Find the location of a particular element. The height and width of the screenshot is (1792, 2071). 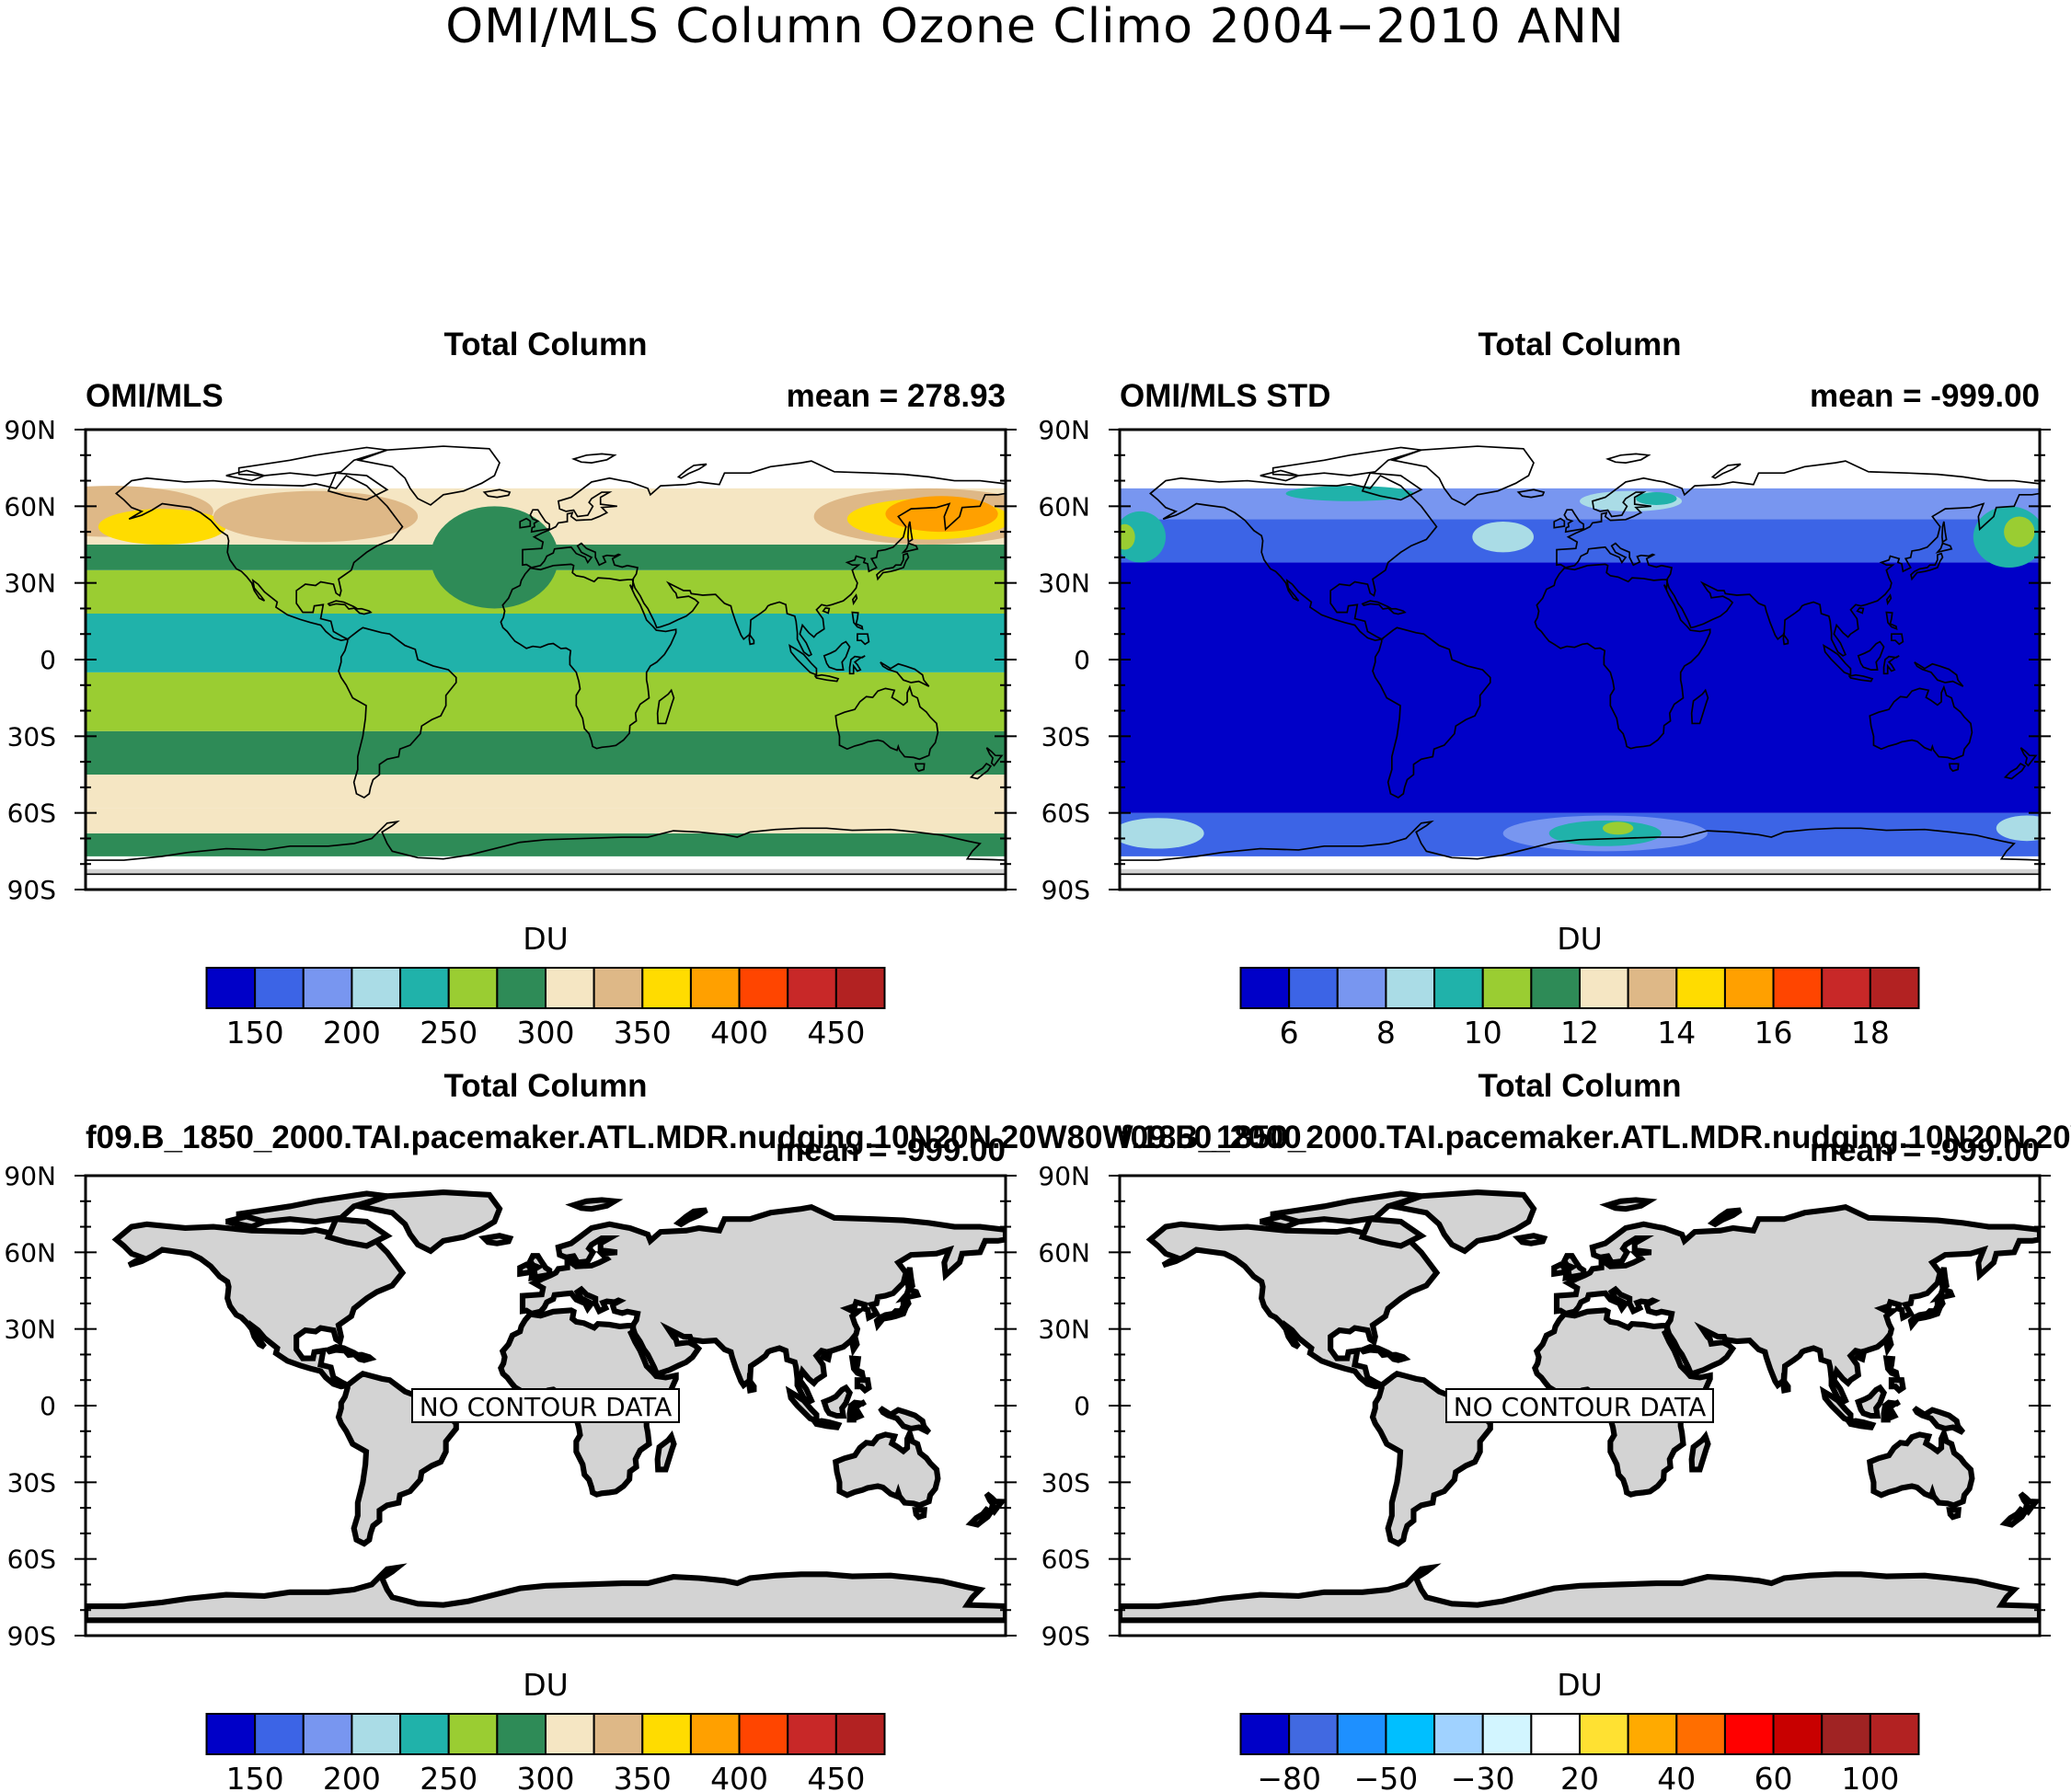

map-content is located at coordinates (546, 660).